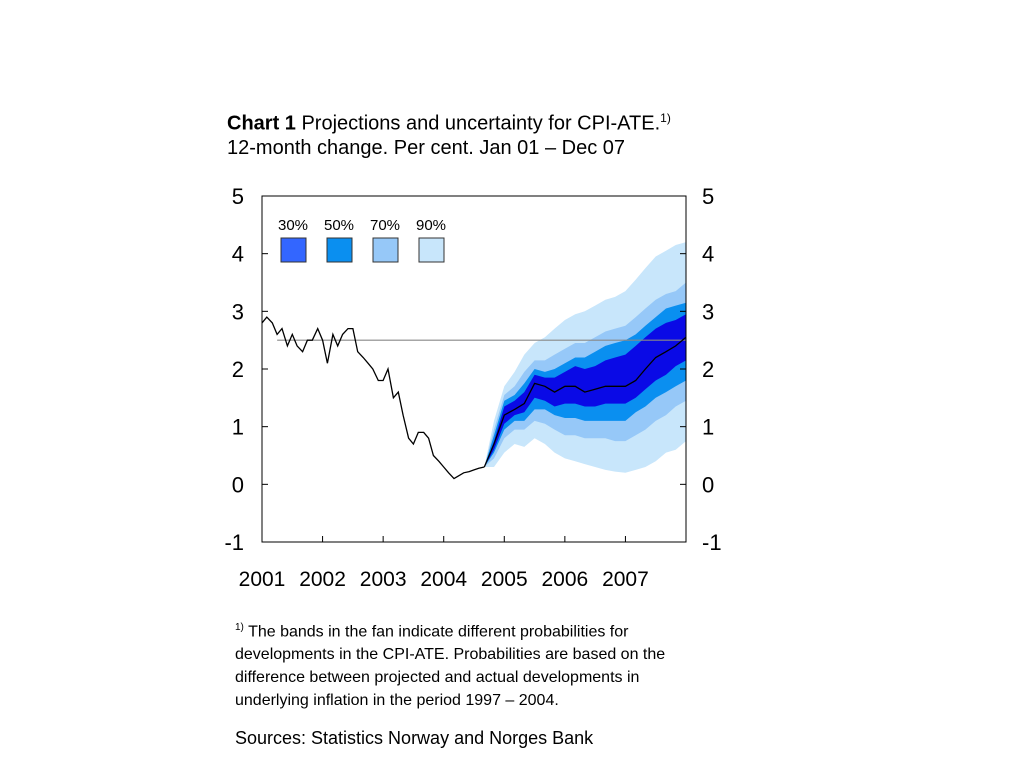  Describe the element at coordinates (238, 484) in the screenshot. I see `y-tick-label-left: 0` at that location.